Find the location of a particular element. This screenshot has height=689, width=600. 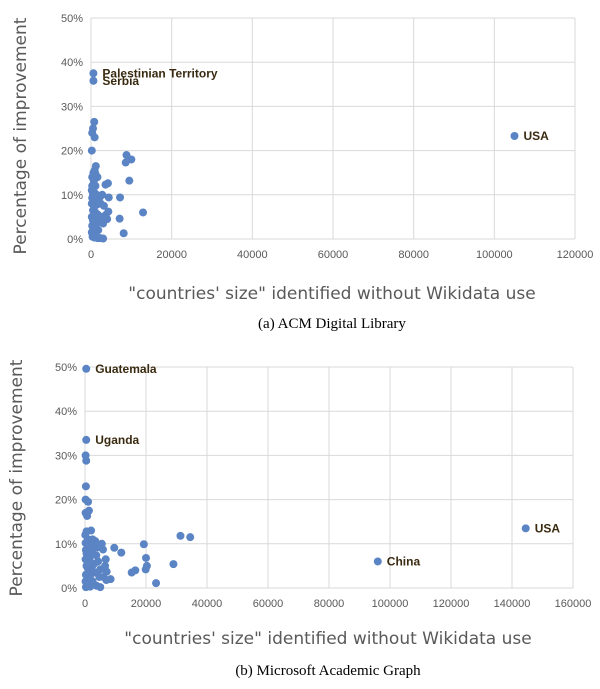

chart-acm-y-tick-label: 30% is located at coordinates (72, 107).